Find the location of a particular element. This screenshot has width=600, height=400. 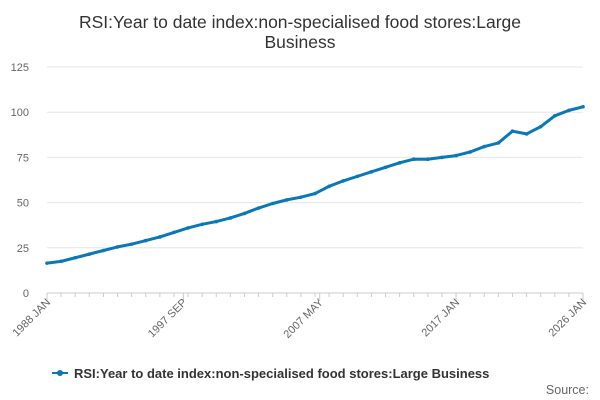

x-tick-label: 2007 MAY is located at coordinates (304, 318).